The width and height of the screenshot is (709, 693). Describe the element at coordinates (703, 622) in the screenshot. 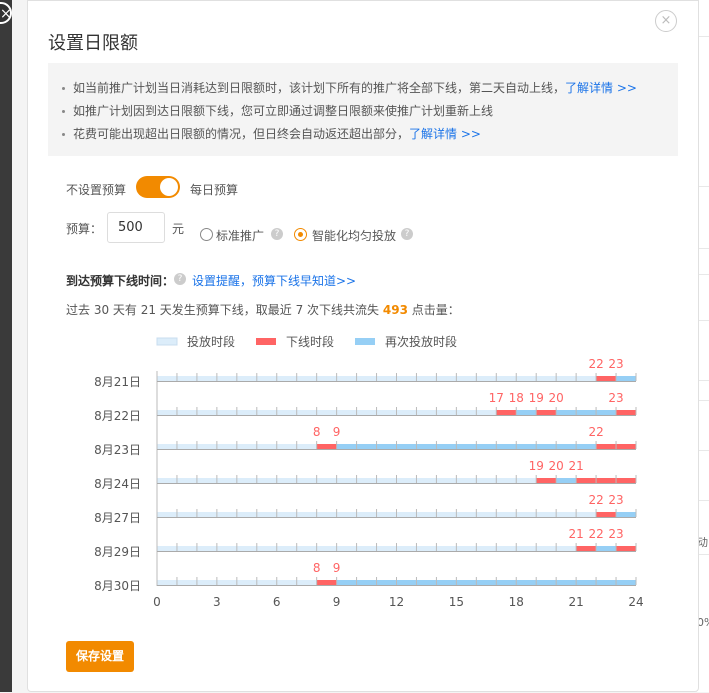

I see `background-text: 0%` at that location.